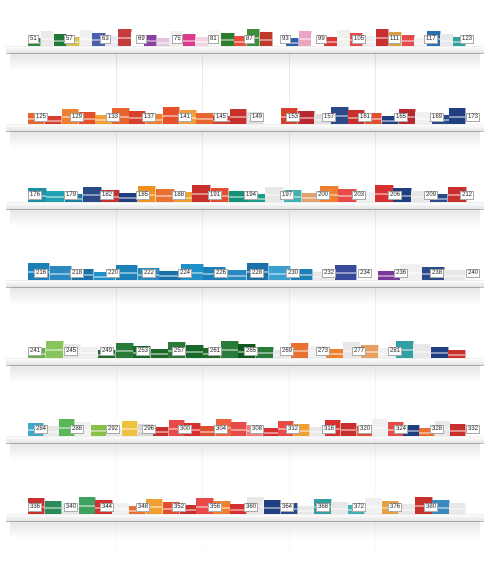  Describe the element at coordinates (437, 273) in the screenshot. I see `product-id-label: 238` at that location.